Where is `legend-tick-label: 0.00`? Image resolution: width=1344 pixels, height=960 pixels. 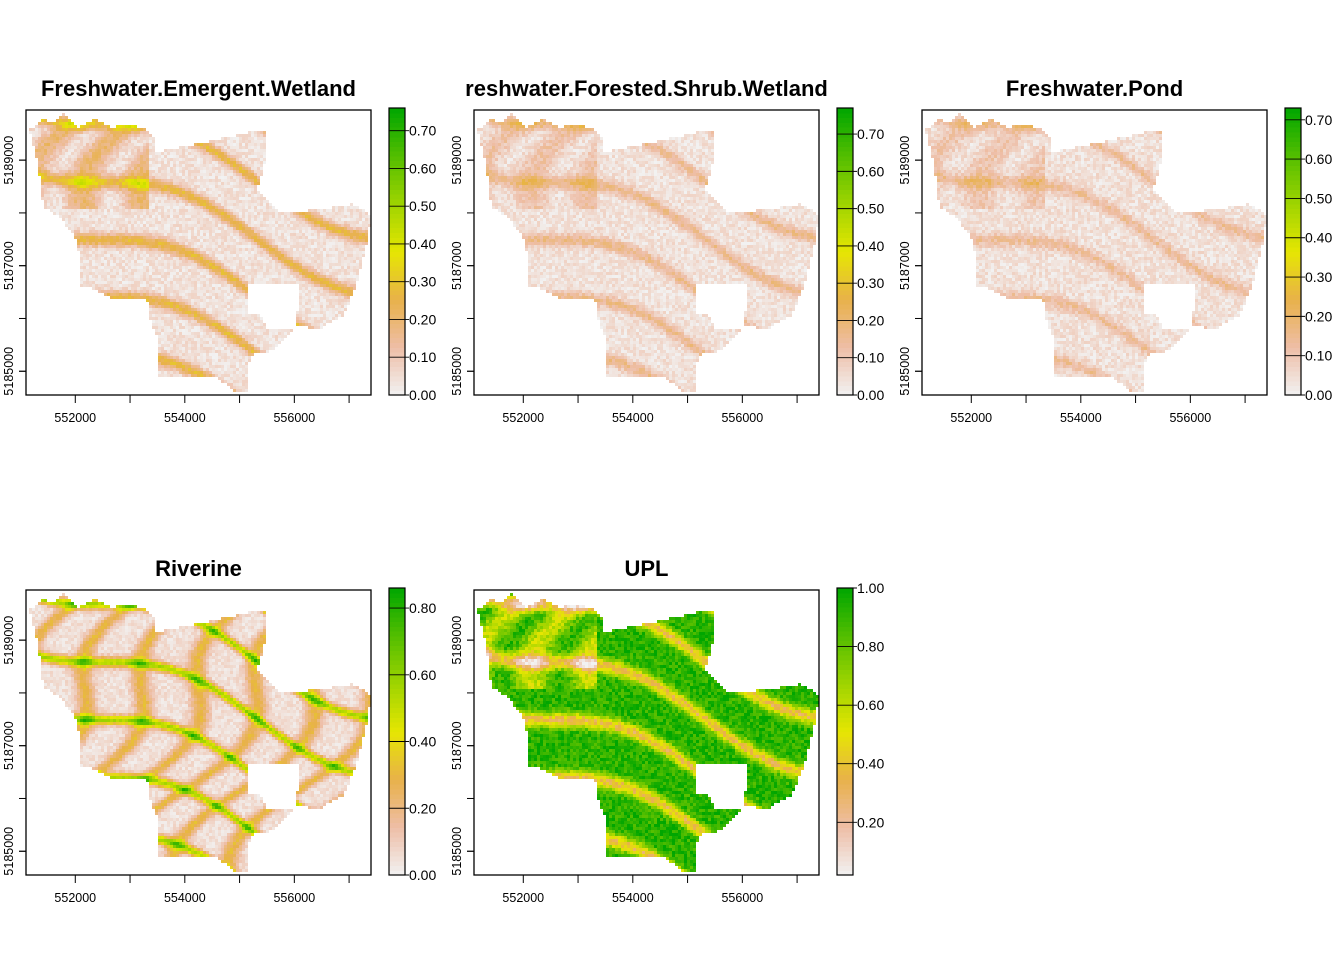
legend-tick-label: 0.00 is located at coordinates (1318, 395).